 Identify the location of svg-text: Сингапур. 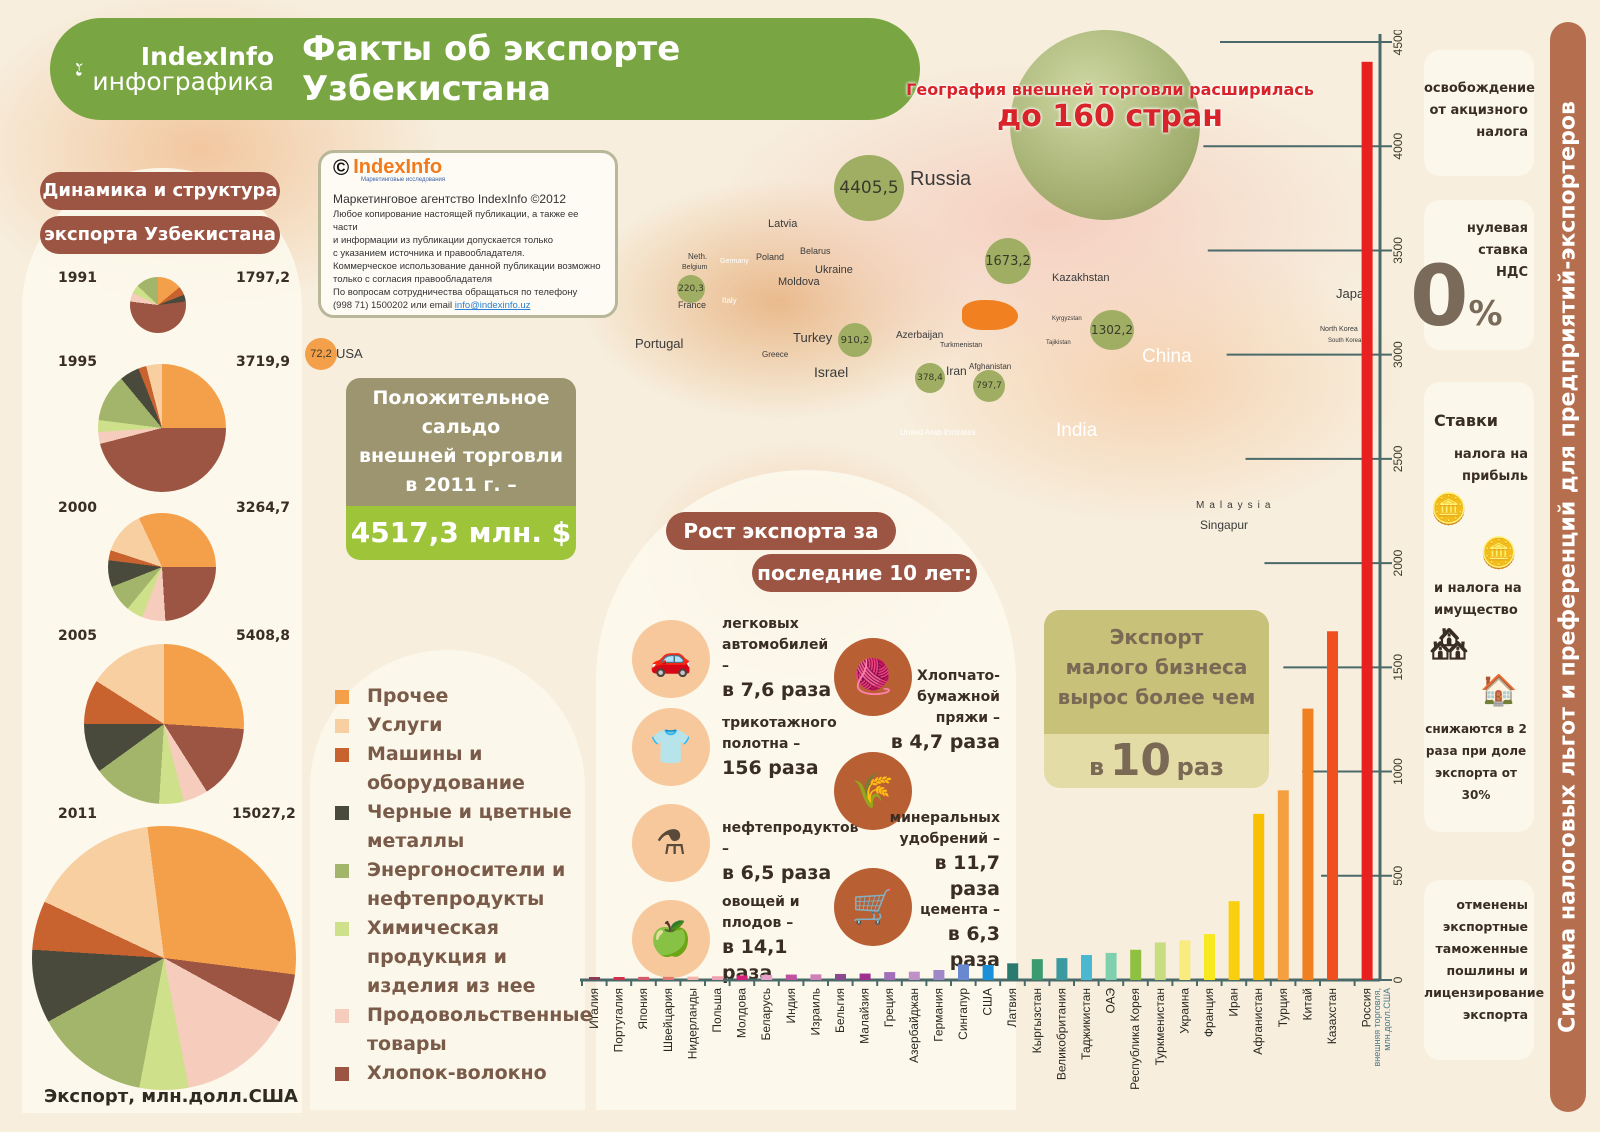
(963, 1014).